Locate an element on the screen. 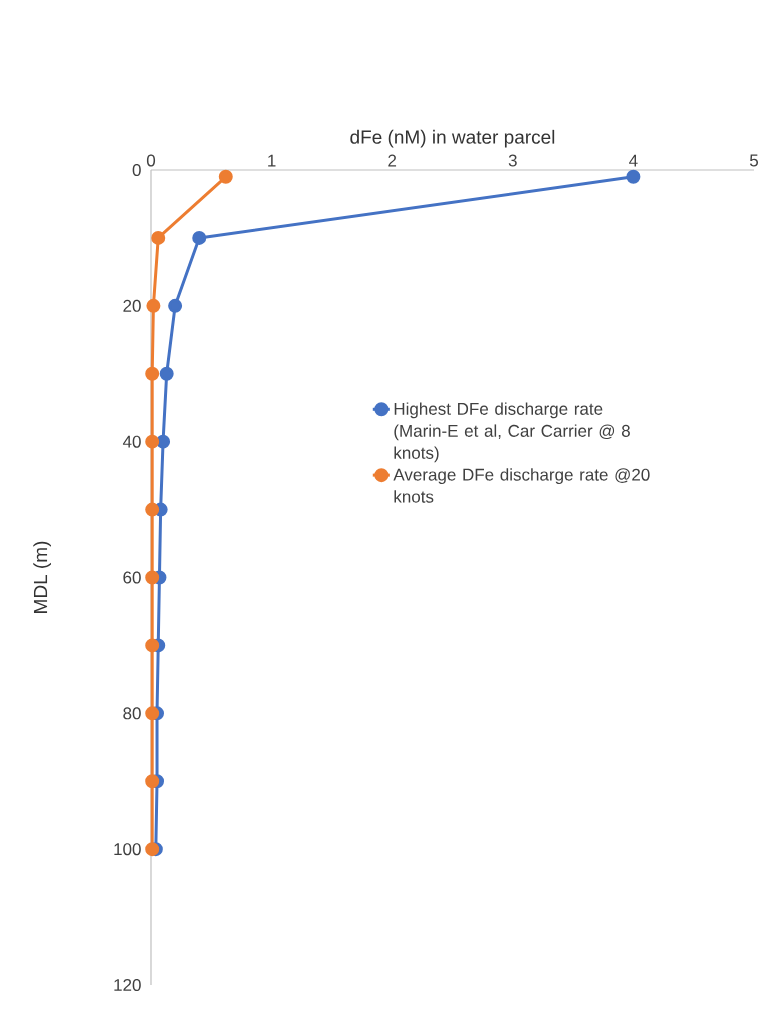  y-axis-title: MDL (m) is located at coordinates (42, 577).